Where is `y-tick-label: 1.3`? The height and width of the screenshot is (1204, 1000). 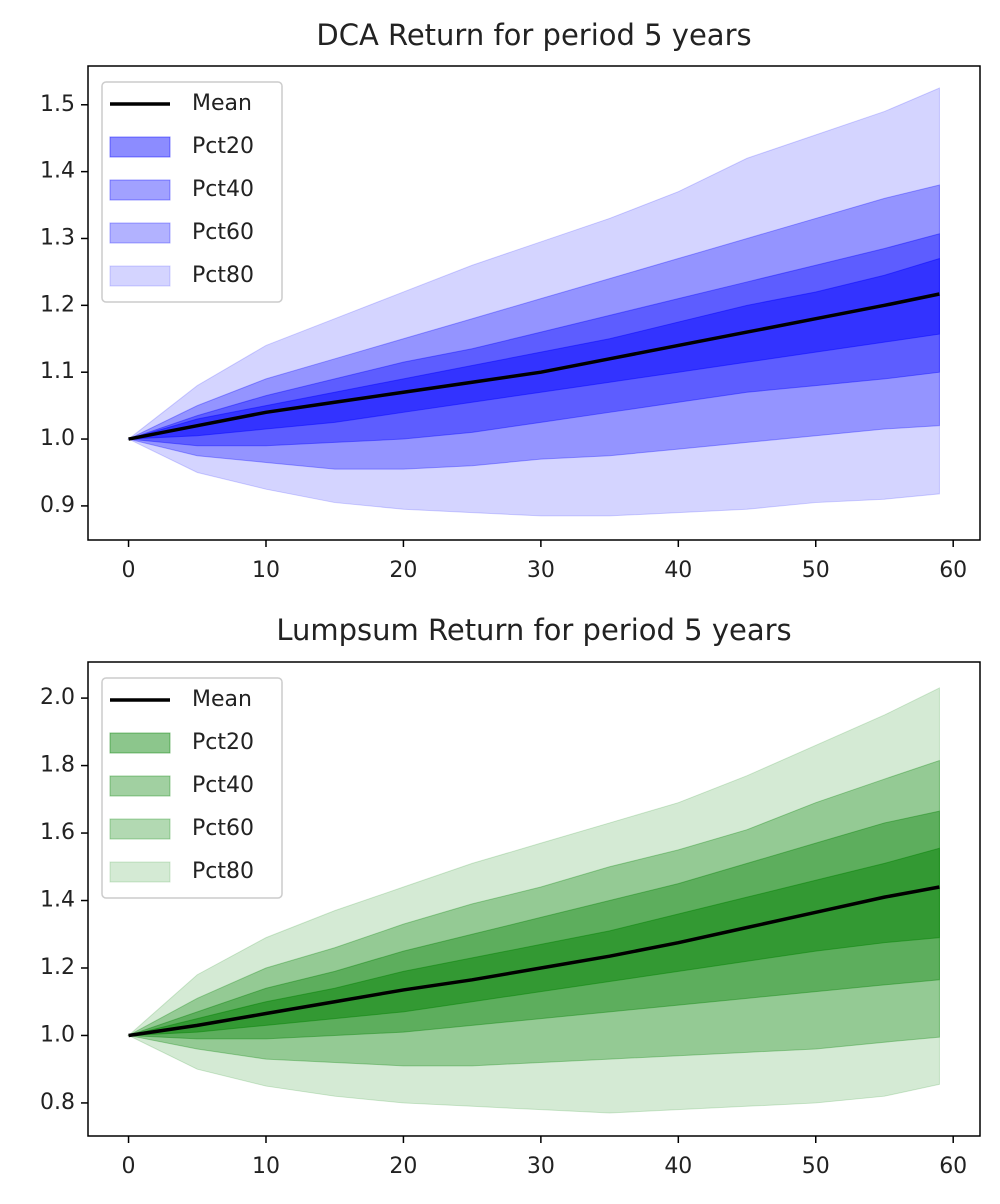 y-tick-label: 1.3 is located at coordinates (57, 237).